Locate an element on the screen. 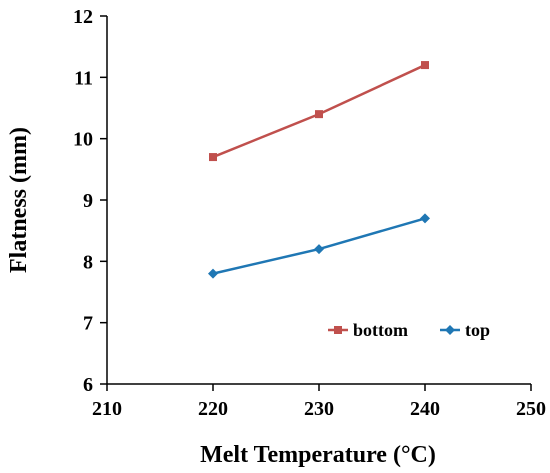 The image size is (550, 473). y-tick-label: 12 is located at coordinates (83, 17).